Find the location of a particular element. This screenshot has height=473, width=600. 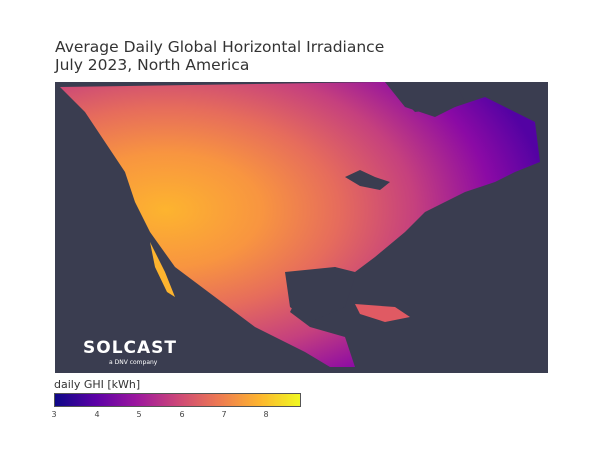

colorbar-tick: 8 is located at coordinates (266, 414).